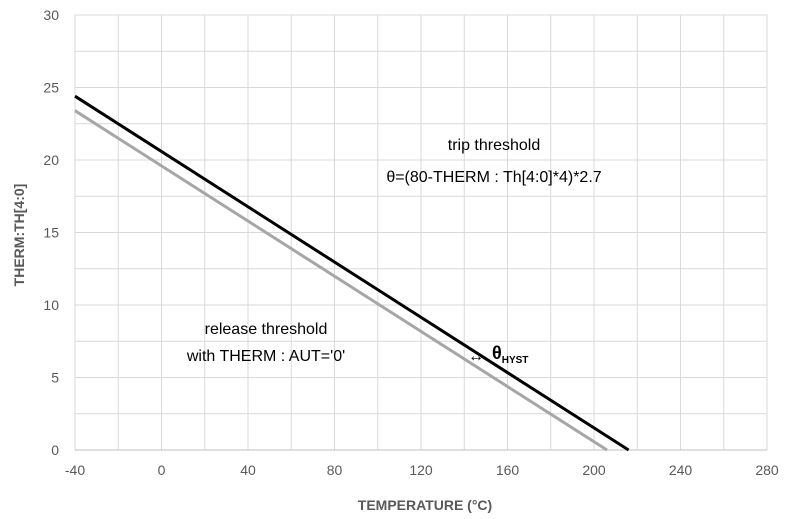 This screenshot has width=787, height=519. What do you see at coordinates (266, 329) in the screenshot?
I see `release-threshold-label: release threshold` at bounding box center [266, 329].